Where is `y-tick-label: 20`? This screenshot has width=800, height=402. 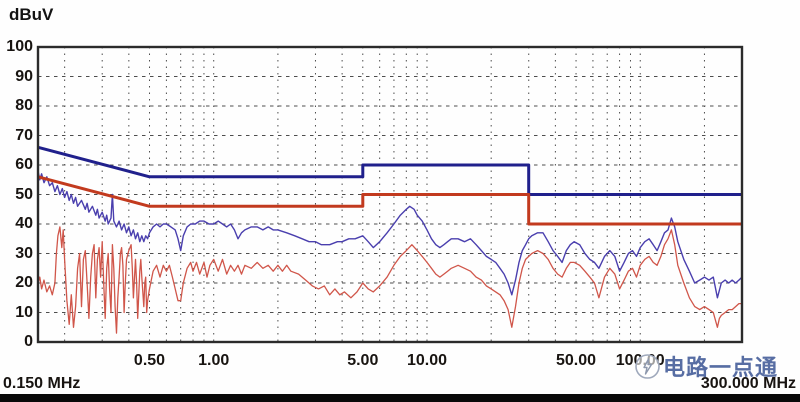
y-tick-label: 20 is located at coordinates (24, 282).